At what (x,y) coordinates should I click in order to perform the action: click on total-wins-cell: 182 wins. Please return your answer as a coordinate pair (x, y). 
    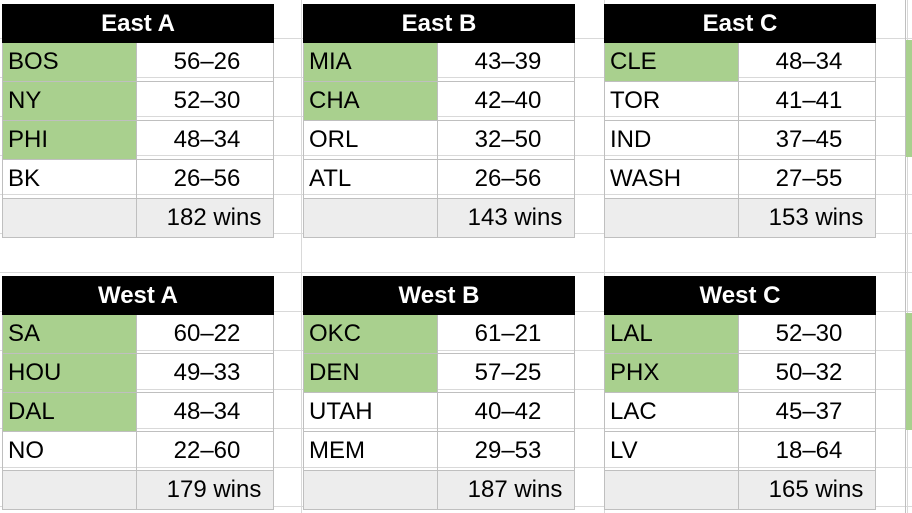
    Looking at the image, I should click on (205, 218).